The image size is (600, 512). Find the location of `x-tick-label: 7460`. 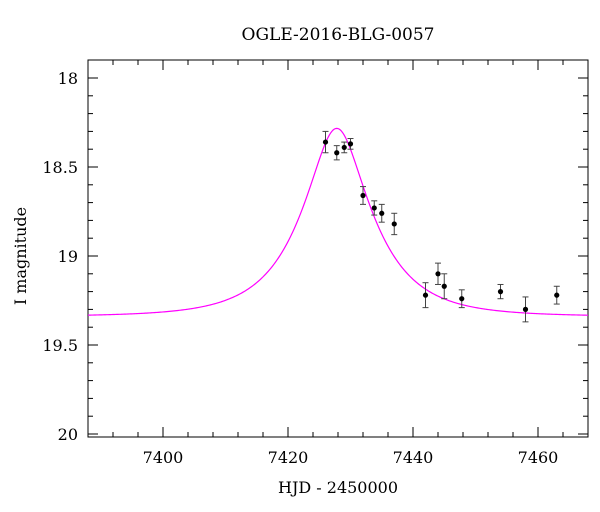

x-tick-label: 7460 is located at coordinates (538, 457).